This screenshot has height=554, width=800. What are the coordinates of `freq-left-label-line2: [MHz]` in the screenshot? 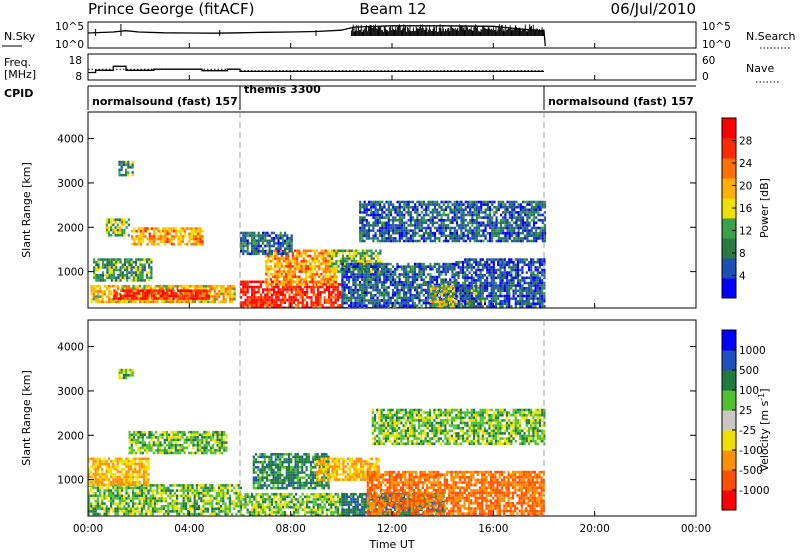 It's located at (20, 74).